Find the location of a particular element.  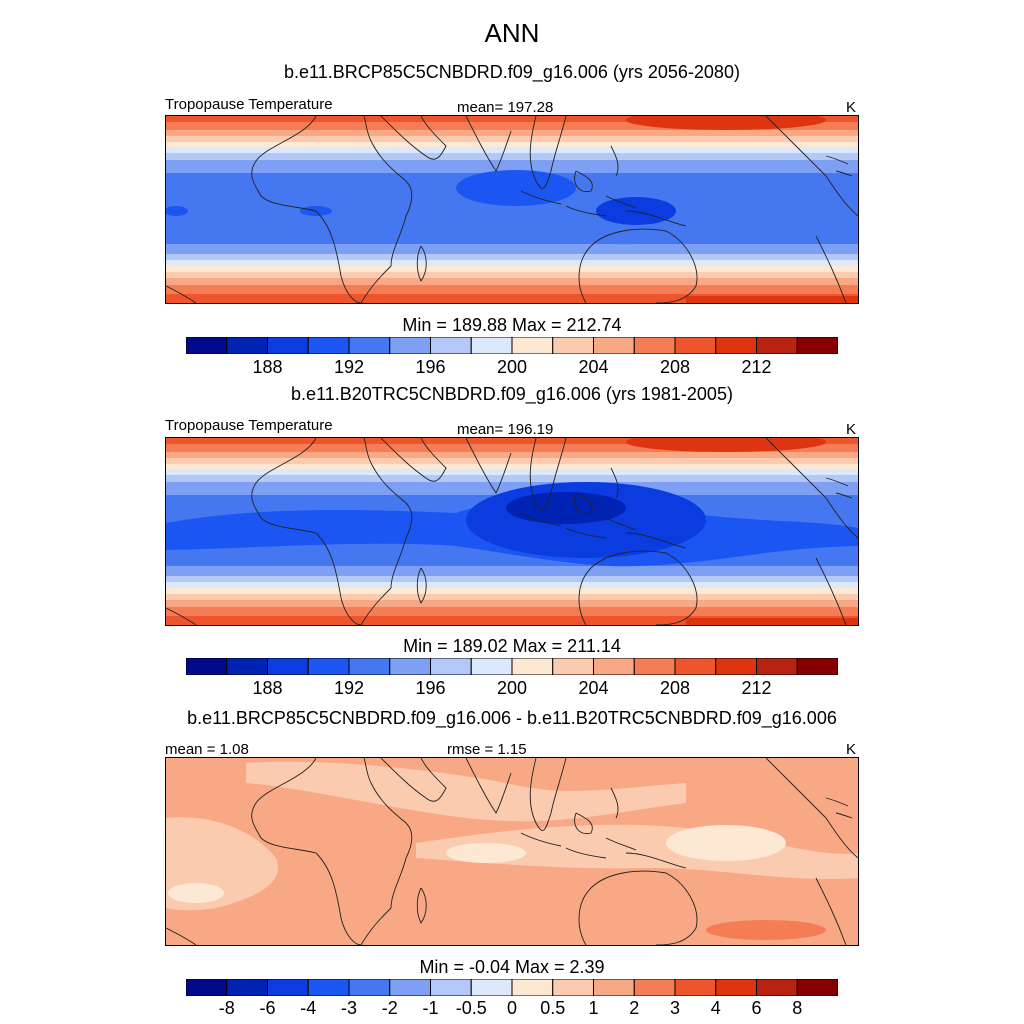

panel3-minmax: Min = -0.04 Max = 2.39 is located at coordinates (512, 967).